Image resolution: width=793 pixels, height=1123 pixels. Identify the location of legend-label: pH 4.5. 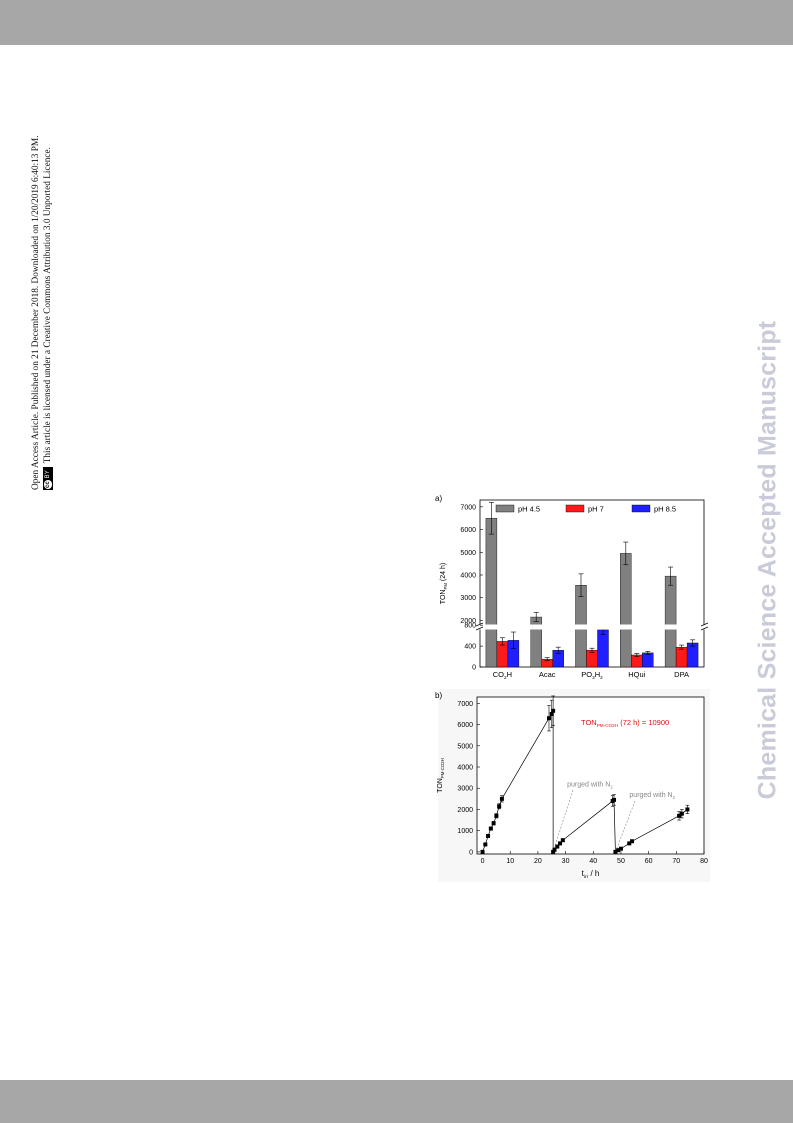
(529, 509).